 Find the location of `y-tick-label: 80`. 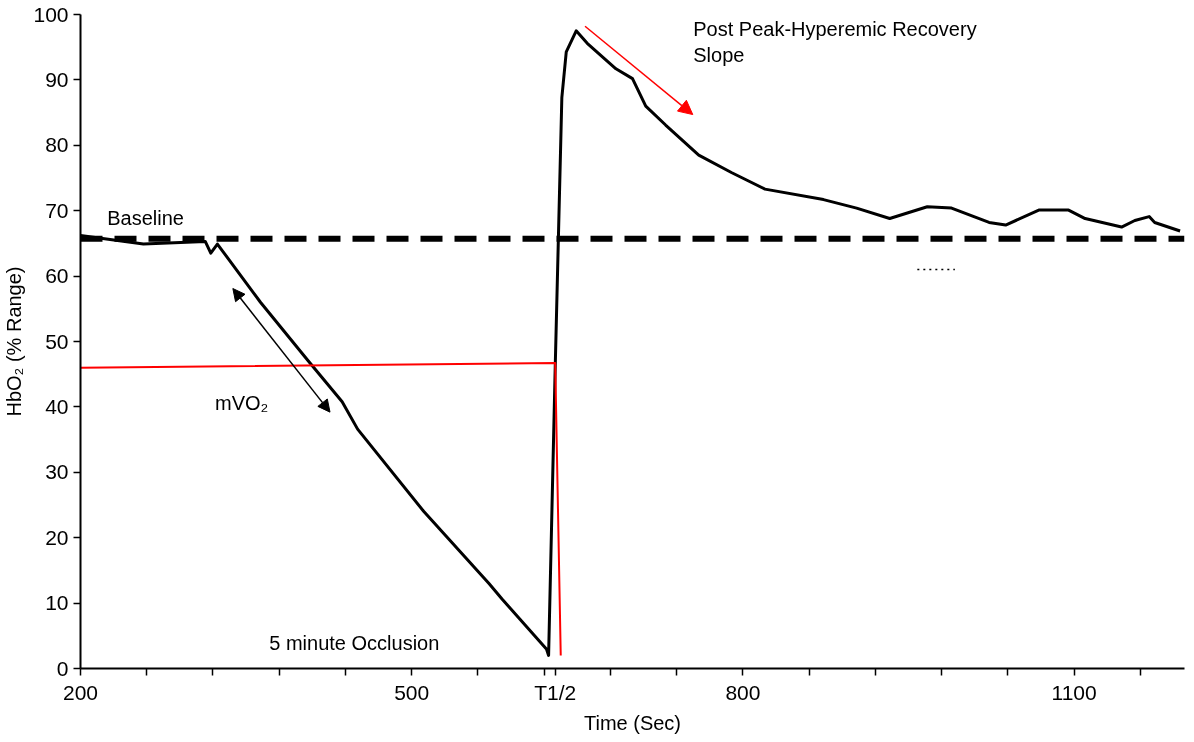

y-tick-label: 80 is located at coordinates (57, 145).